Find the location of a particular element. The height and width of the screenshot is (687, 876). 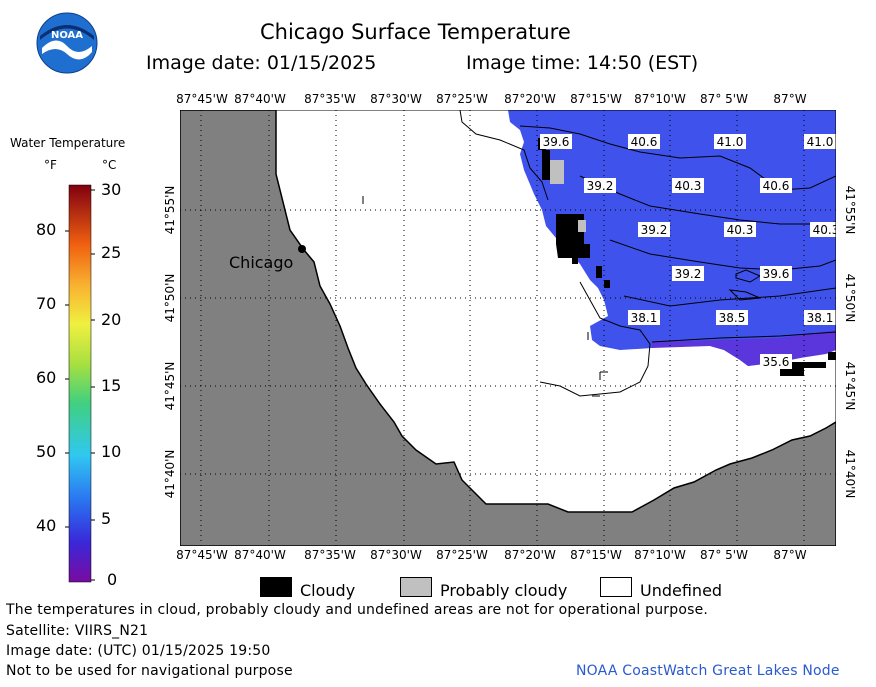

legend-undefined-label: Undefined is located at coordinates (681, 590).